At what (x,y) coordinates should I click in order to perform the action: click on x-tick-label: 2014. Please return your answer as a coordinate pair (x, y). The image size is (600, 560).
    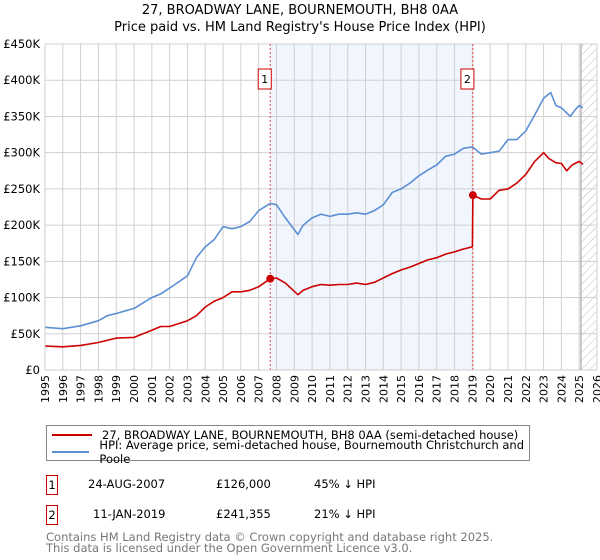
    Looking at the image, I should click on (383, 389).